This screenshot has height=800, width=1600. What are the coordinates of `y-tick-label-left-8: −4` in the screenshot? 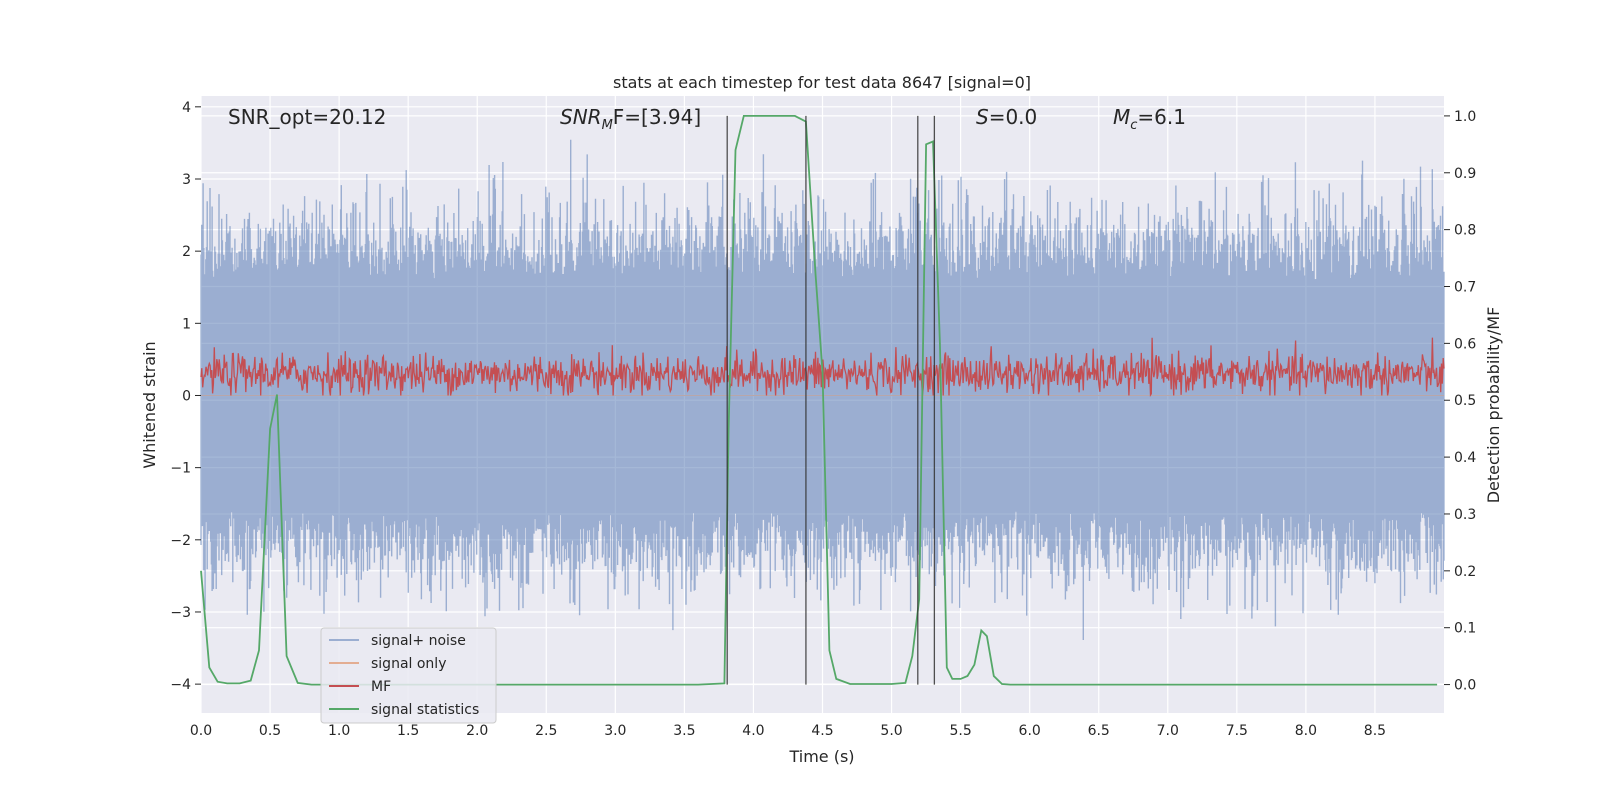 It's located at (180, 685).